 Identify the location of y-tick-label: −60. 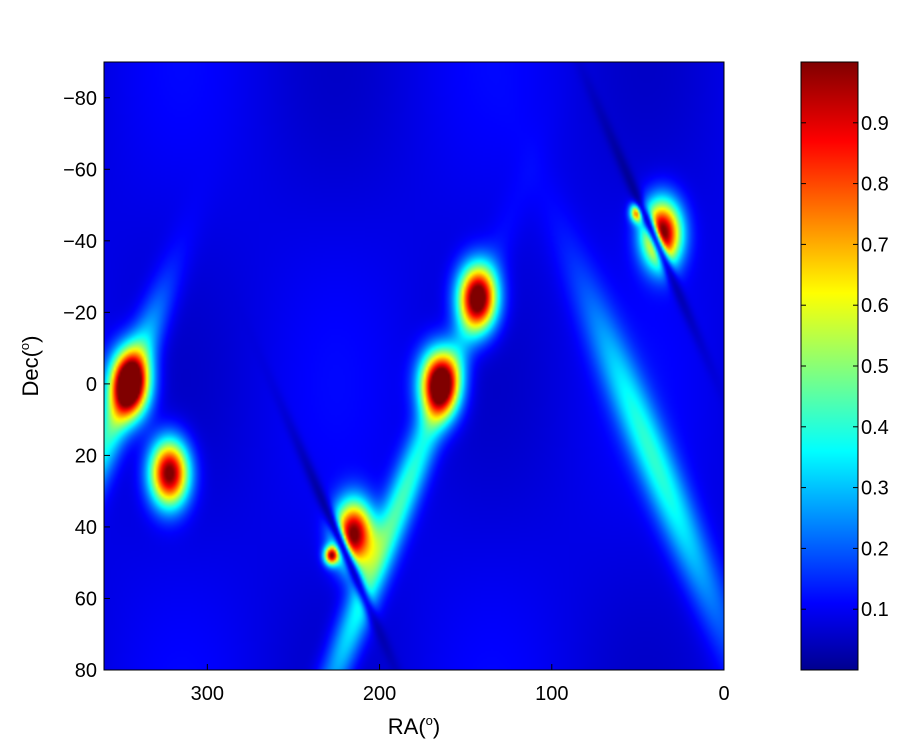
(80, 170).